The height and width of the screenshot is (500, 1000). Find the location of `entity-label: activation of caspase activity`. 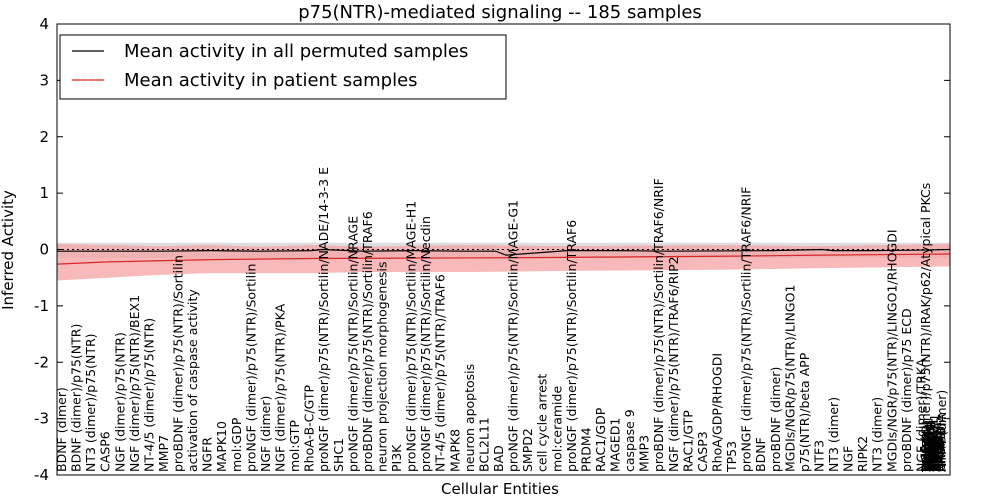

entity-label: activation of caspase activity is located at coordinates (192, 380).